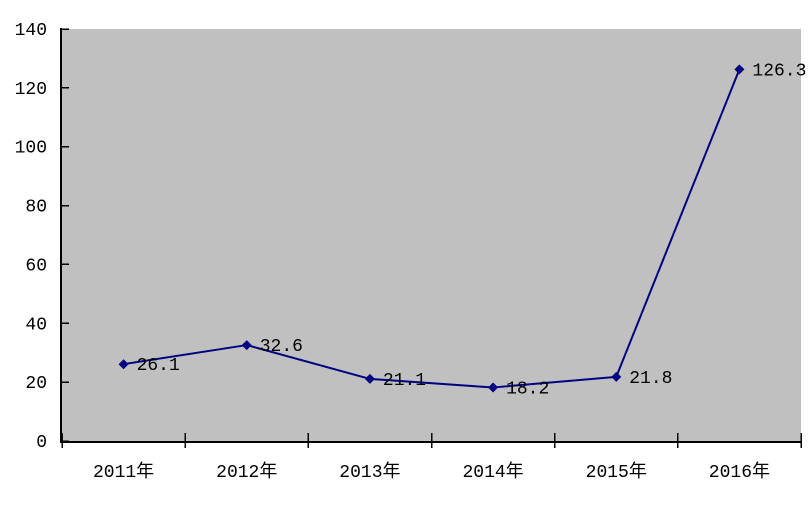  What do you see at coordinates (246, 472) in the screenshot?
I see `x-axis-tick-label: 2012年` at bounding box center [246, 472].